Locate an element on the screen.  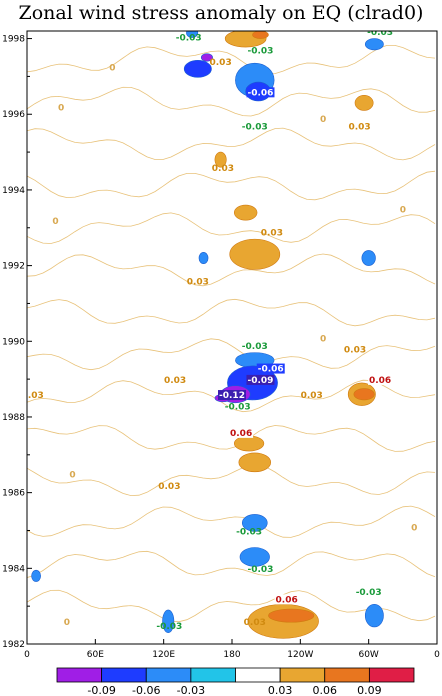
y-tick-label: 1982 is located at coordinates (13, 645).